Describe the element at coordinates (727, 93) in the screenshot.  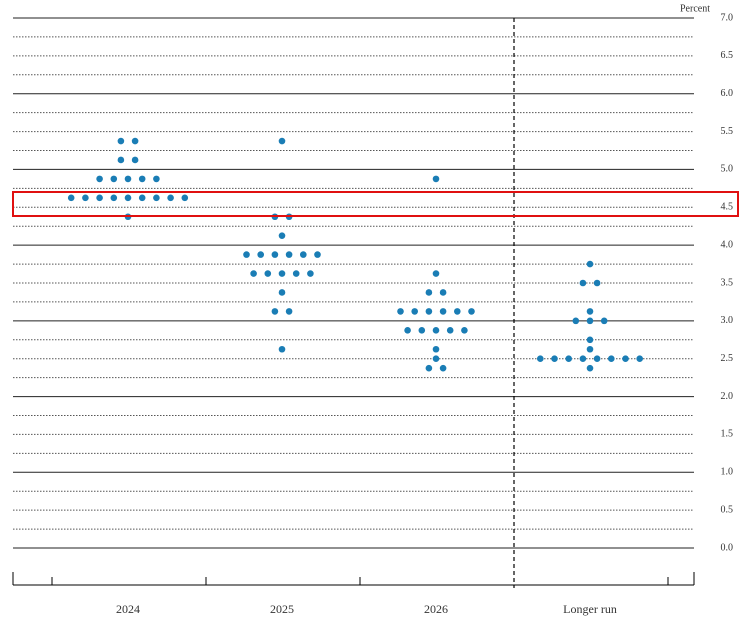
I see `y-tick-label: 6.0` at that location.